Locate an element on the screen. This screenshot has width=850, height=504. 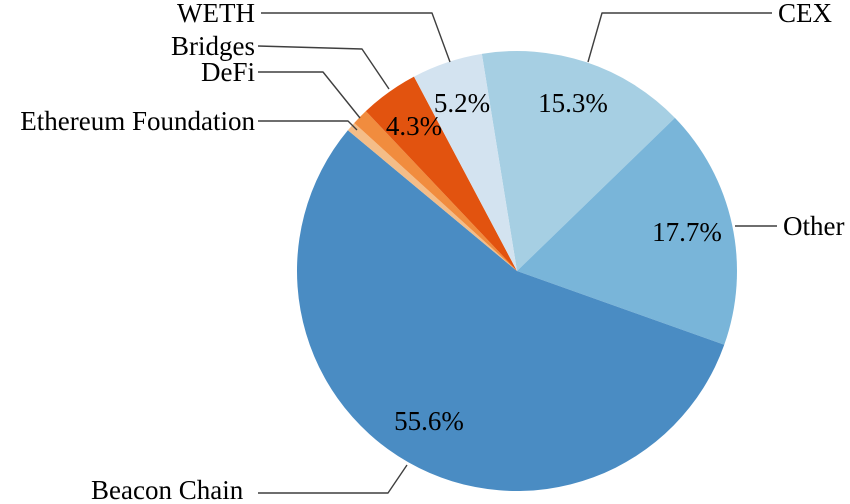
leader-line-defi is located at coordinates (309, 95).